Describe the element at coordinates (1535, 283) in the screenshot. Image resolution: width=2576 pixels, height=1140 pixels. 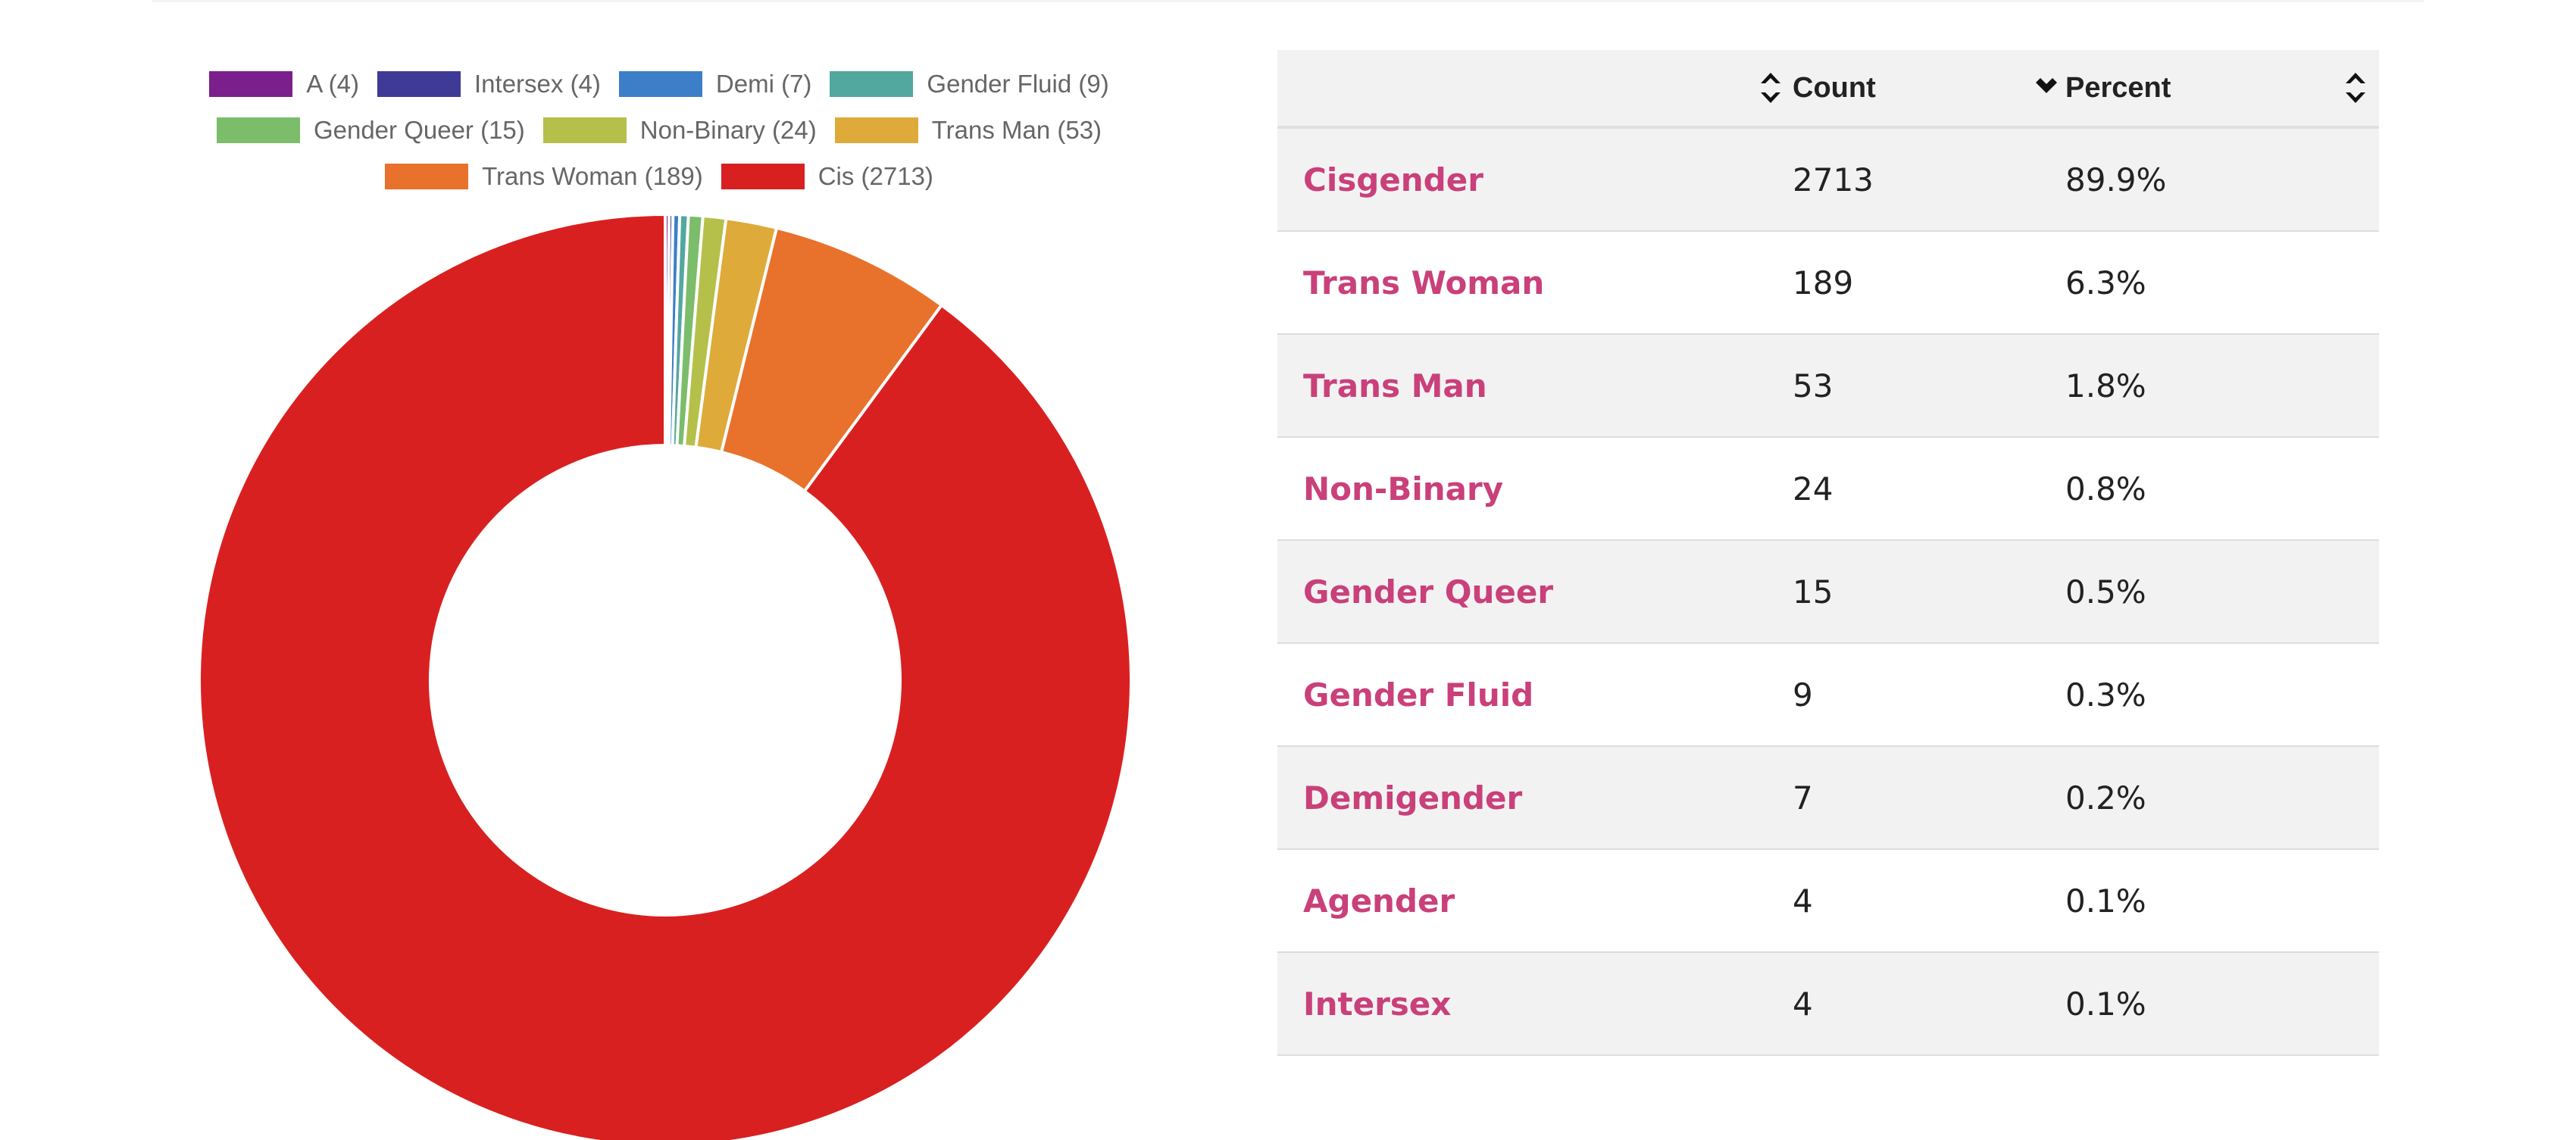
I see `row-name-link: Trans Woman` at that location.